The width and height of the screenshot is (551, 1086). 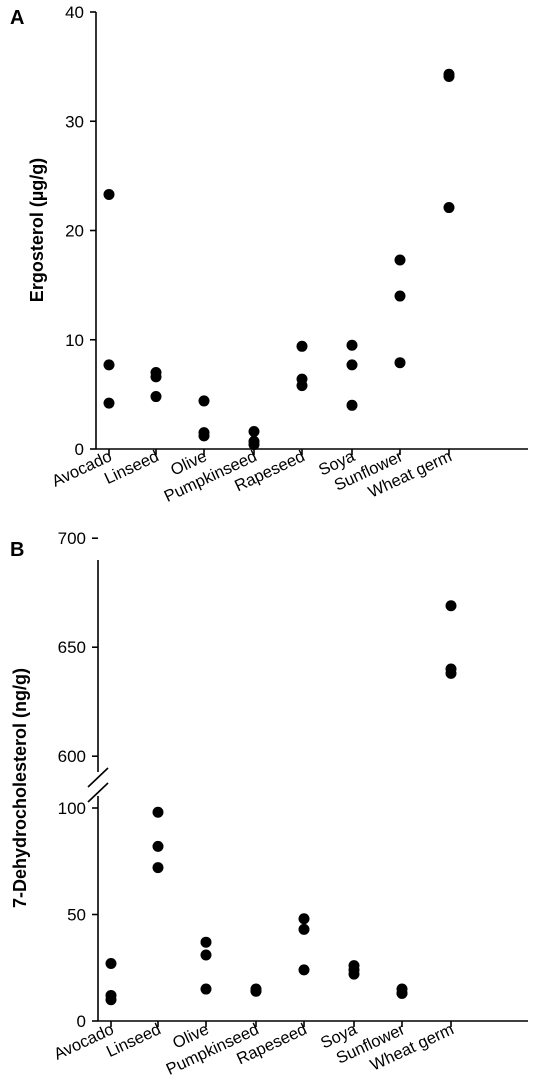 I want to click on y-tick-label: 700, so click(x=72, y=538).